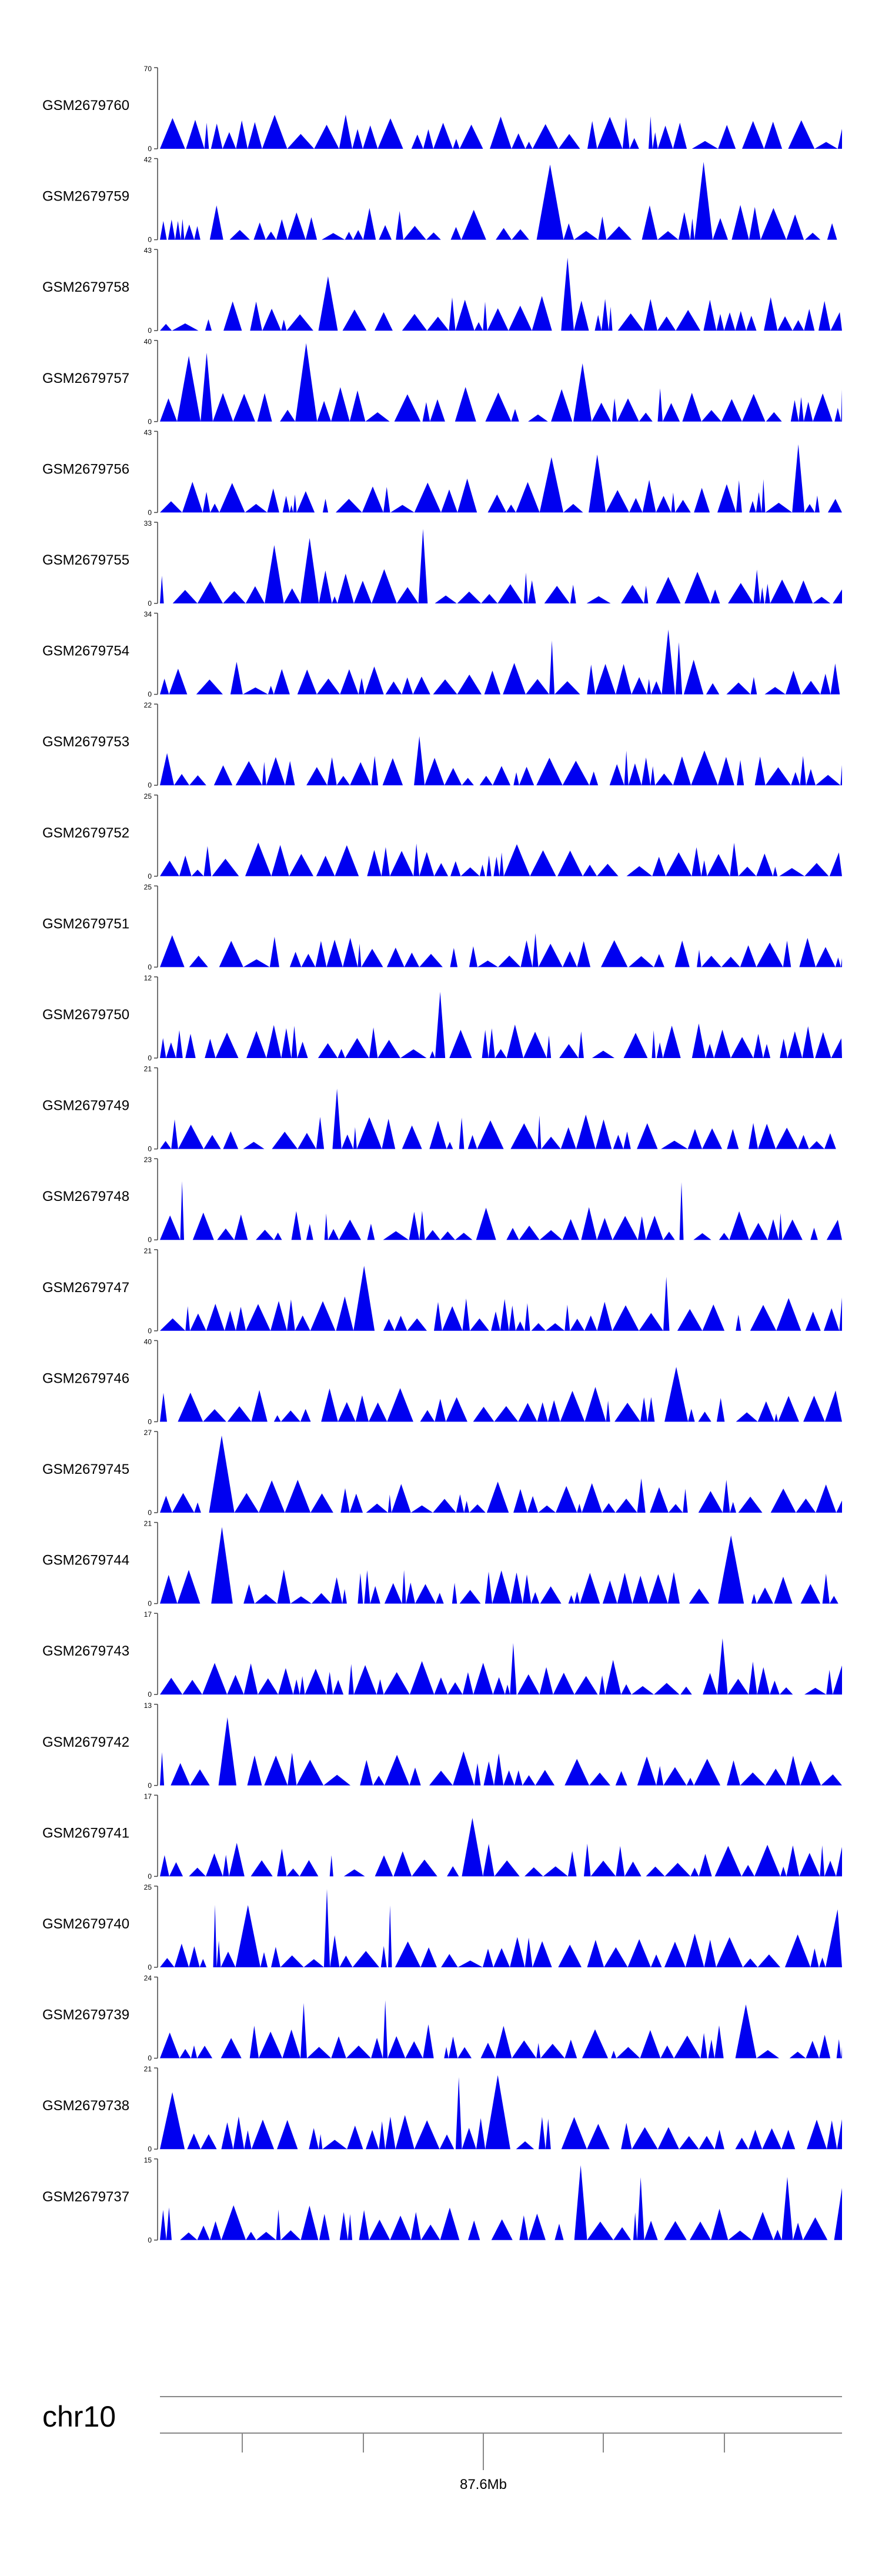 This screenshot has width=882, height=2576. Describe the element at coordinates (85, 2015) in the screenshot. I see `track-label: GSM2679739` at that location.